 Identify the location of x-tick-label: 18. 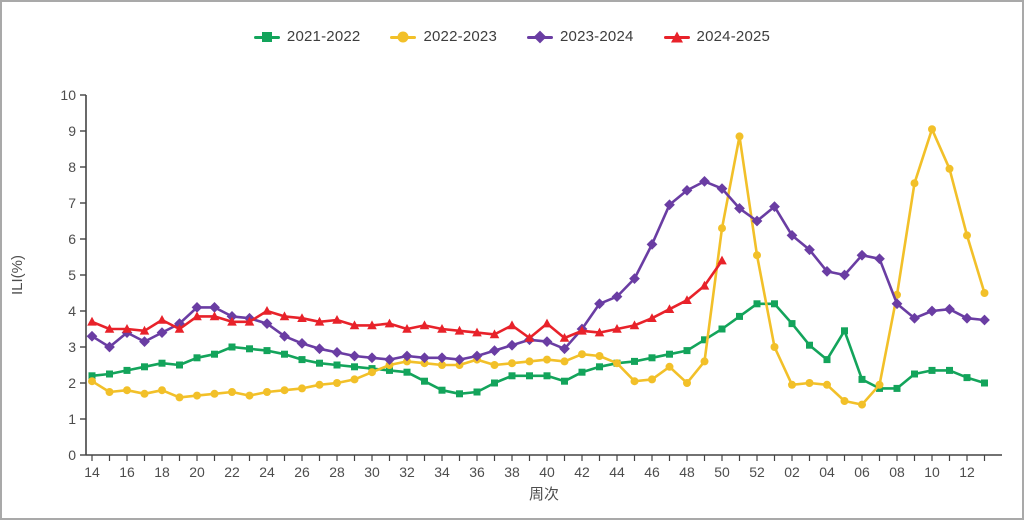
(162, 472).